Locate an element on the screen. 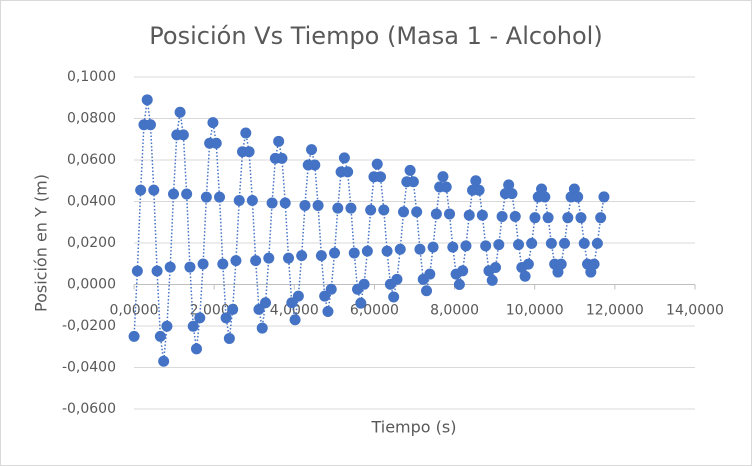  x-tick-label: 4,0000 is located at coordinates (294, 311).